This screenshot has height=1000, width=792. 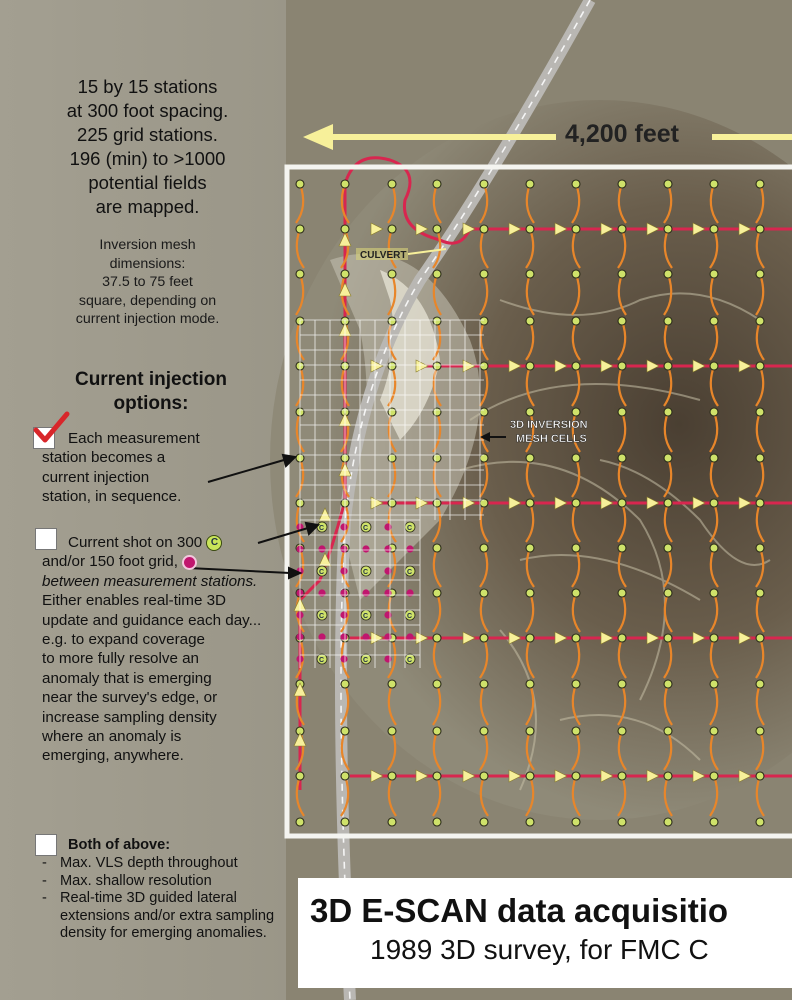 I want to click on option2-checkbox, so click(x=46, y=539).